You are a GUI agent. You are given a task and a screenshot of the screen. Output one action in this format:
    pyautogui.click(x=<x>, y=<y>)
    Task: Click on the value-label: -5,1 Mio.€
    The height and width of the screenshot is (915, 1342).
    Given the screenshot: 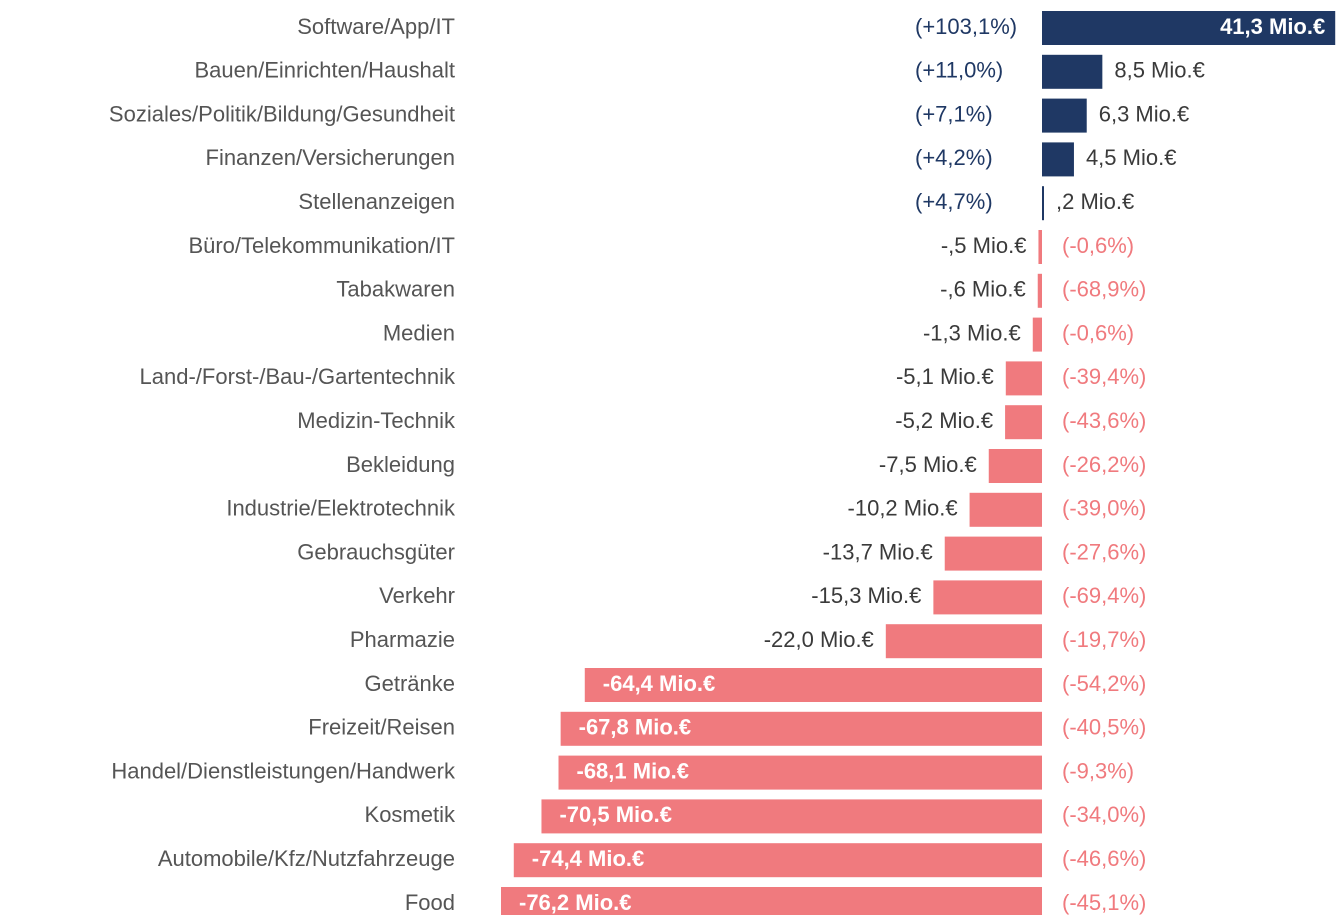 What is the action you would take?
    pyautogui.click(x=945, y=376)
    